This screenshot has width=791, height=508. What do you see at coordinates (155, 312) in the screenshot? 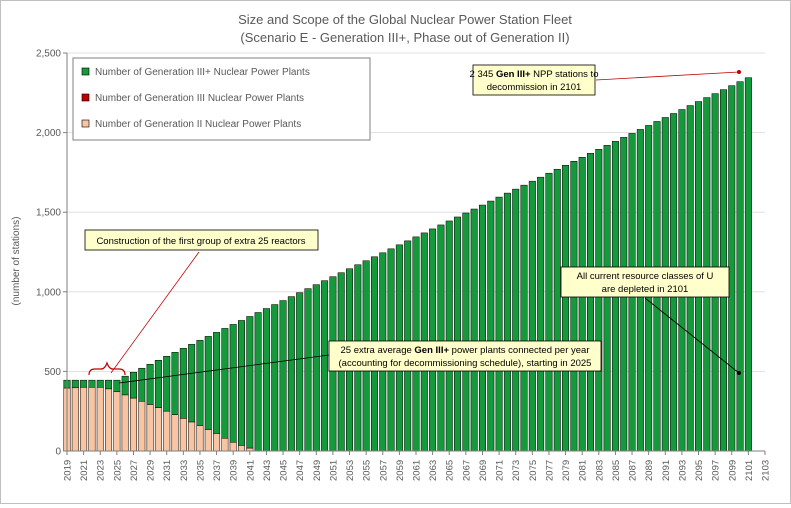
I see `annotation-construction-leader` at bounding box center [155, 312].